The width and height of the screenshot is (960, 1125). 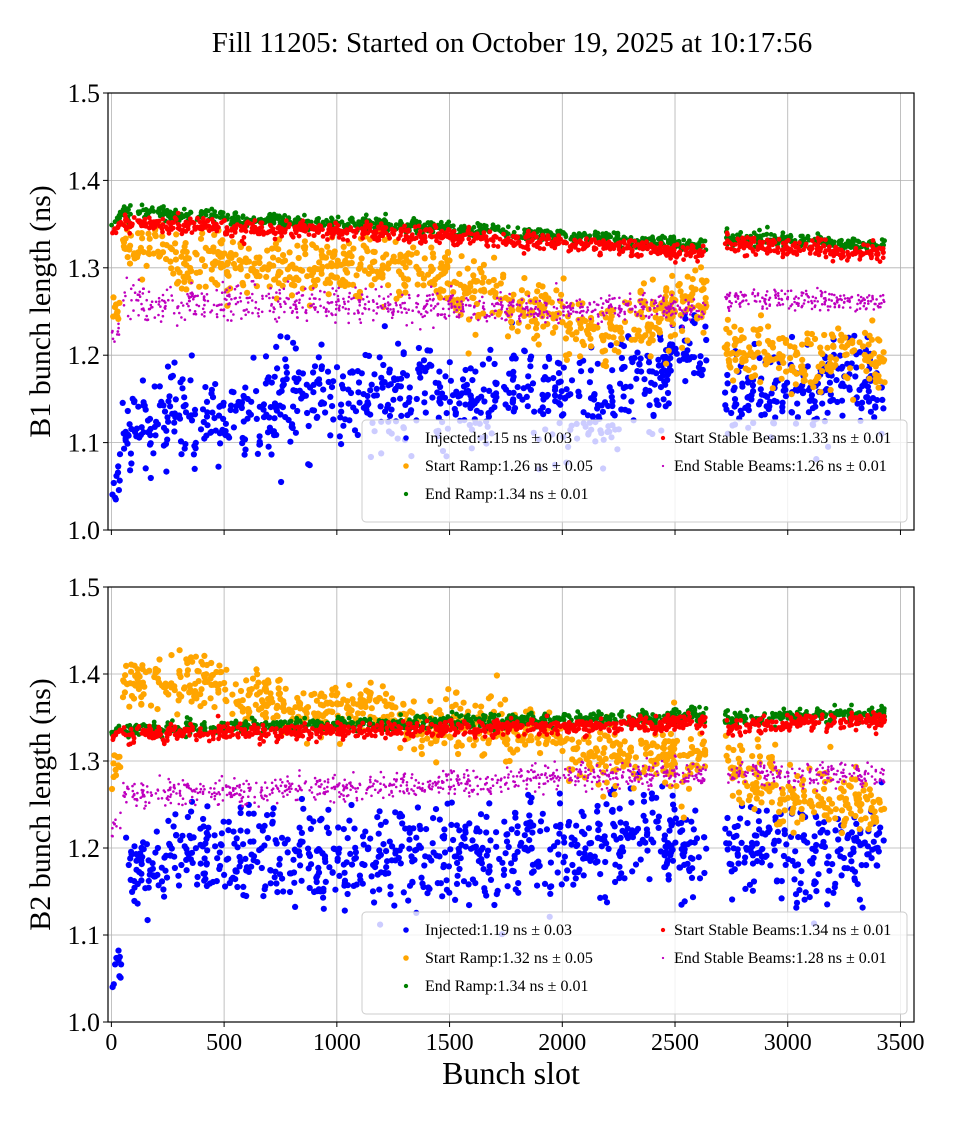 What do you see at coordinates (84, 180) in the screenshot?
I see `y-tick-label: 1.4` at bounding box center [84, 180].